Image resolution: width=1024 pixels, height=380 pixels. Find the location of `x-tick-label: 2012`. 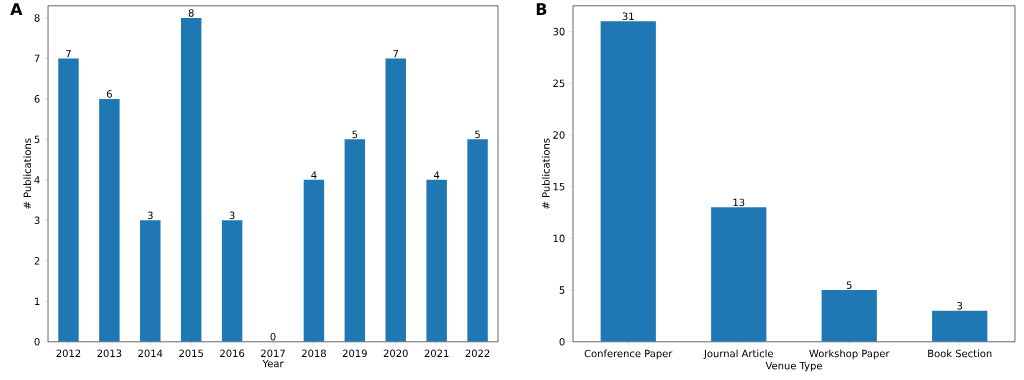

x-tick-label: 2012 is located at coordinates (68, 353).